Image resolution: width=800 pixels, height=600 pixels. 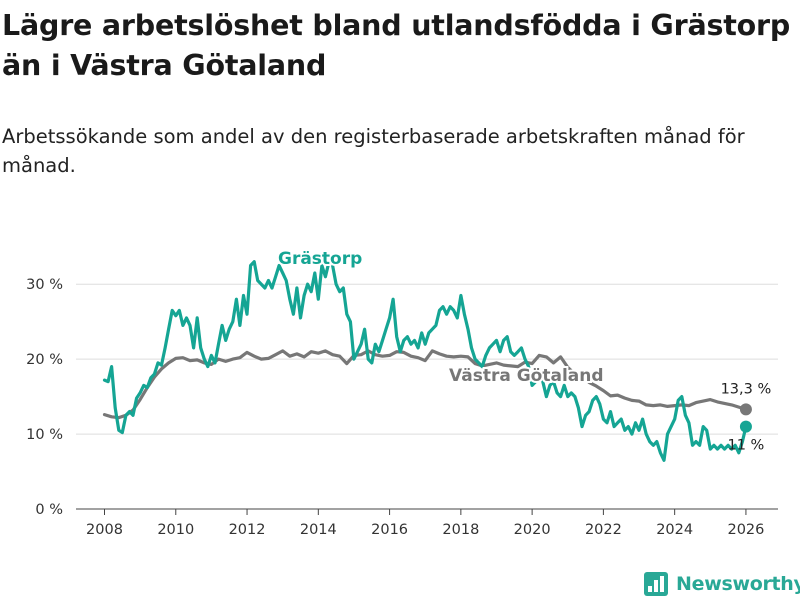 What do you see at coordinates (247, 530) in the screenshot?
I see `x-tick-label: 2012` at bounding box center [247, 530].